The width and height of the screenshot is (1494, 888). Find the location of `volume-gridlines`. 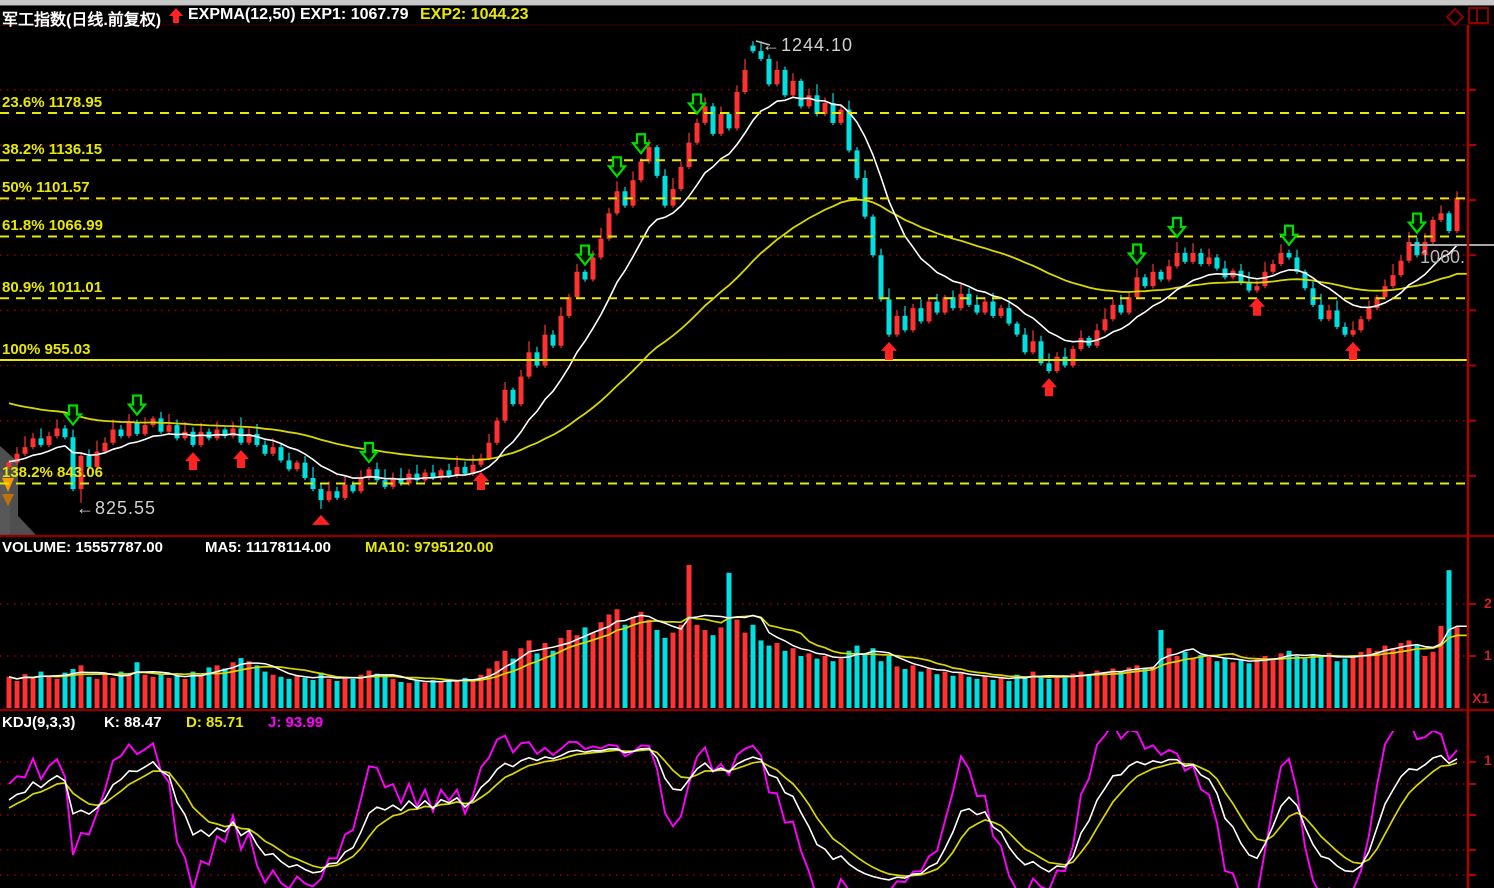

volume-gridlines is located at coordinates (734, 630).